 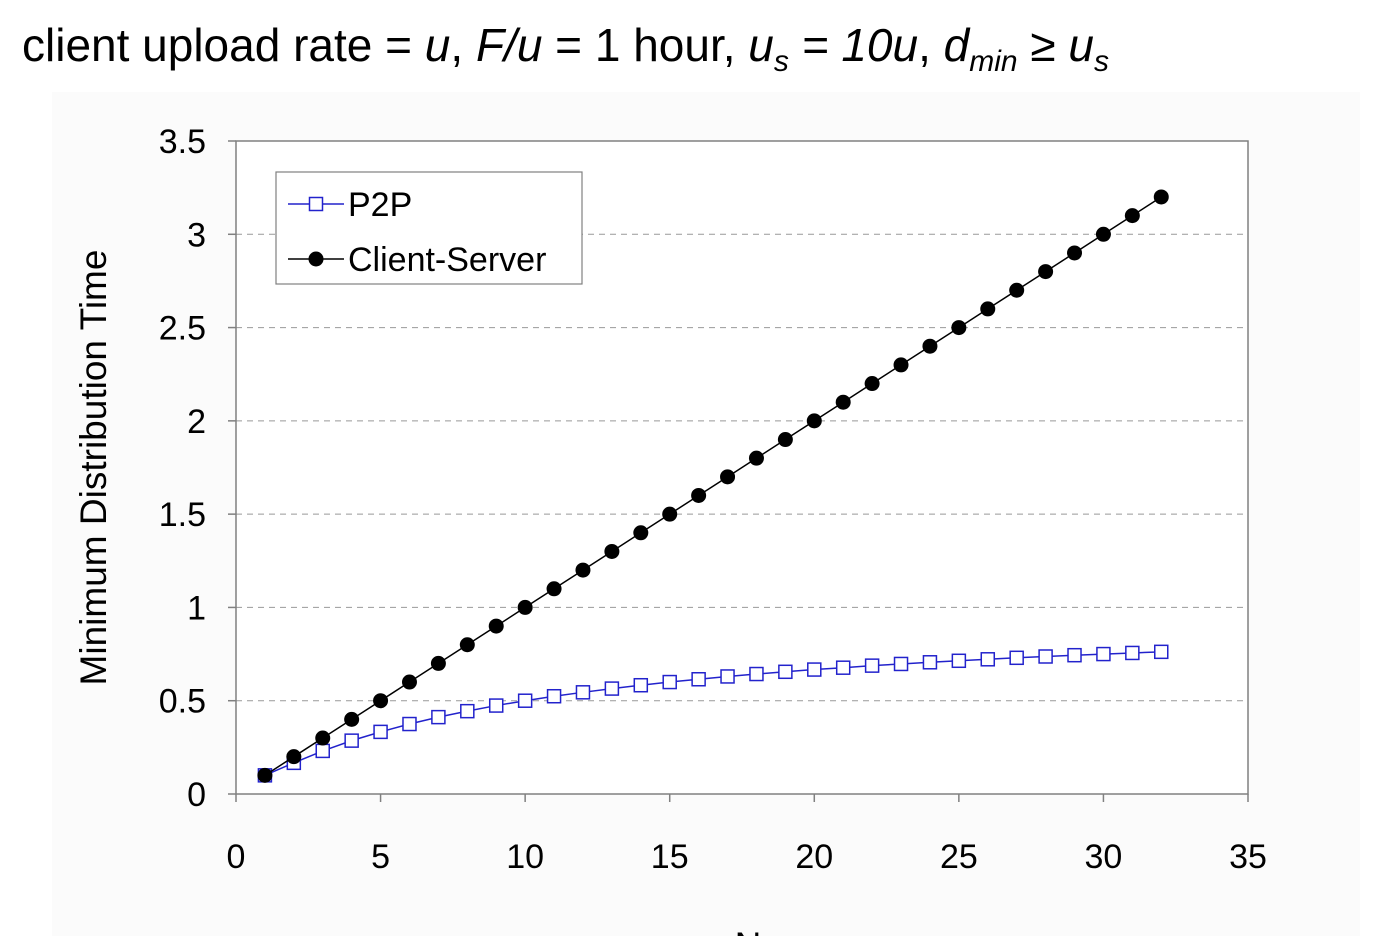 I want to click on y-tick-label: 3.5, so click(x=182, y=142).